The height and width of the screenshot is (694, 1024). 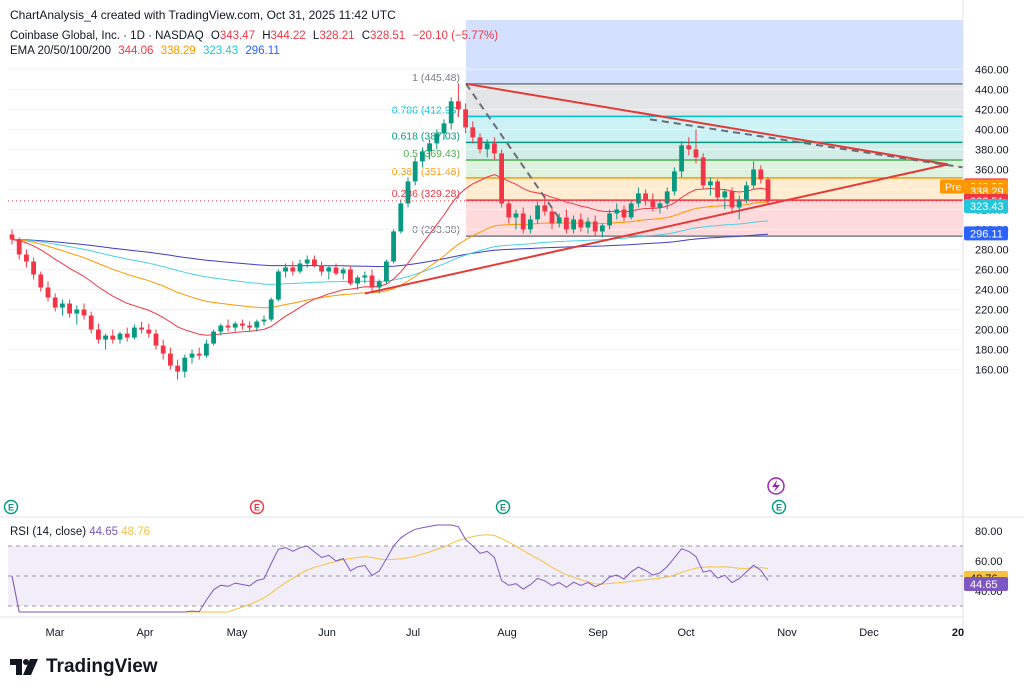 I want to click on ohlc-low: 328.21, so click(x=337, y=36).